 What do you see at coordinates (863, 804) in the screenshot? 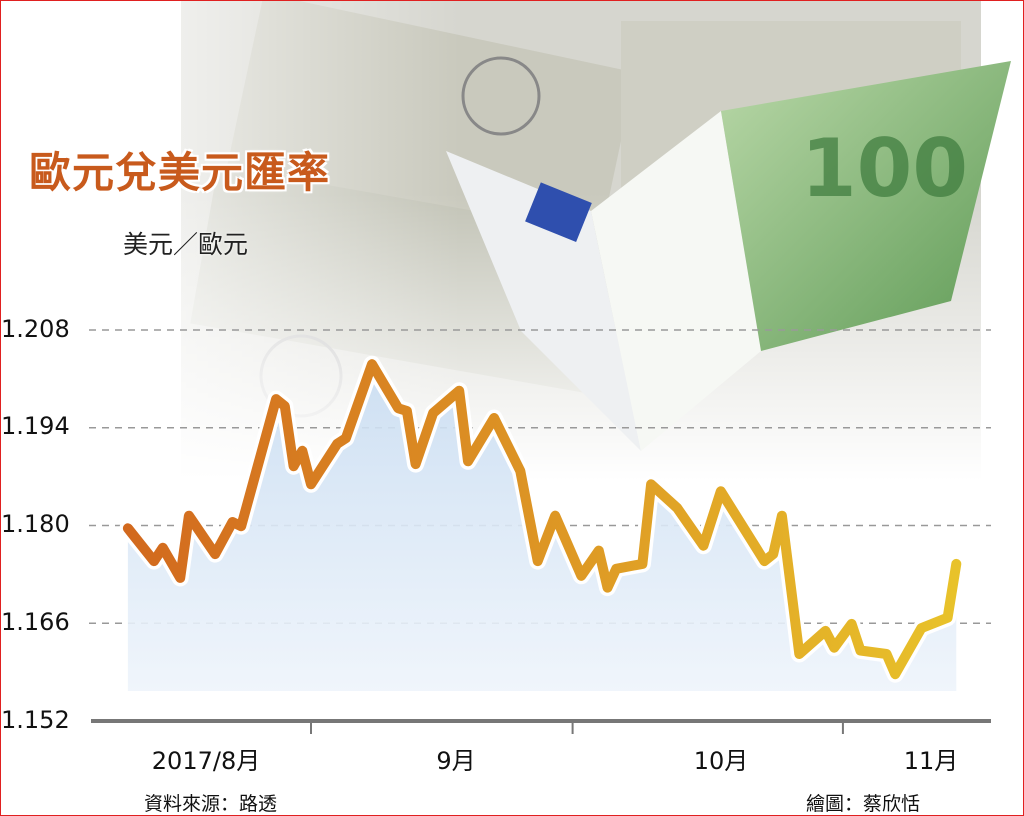
I see `credit-note: 繪圖：蔡欣恬` at bounding box center [863, 804].